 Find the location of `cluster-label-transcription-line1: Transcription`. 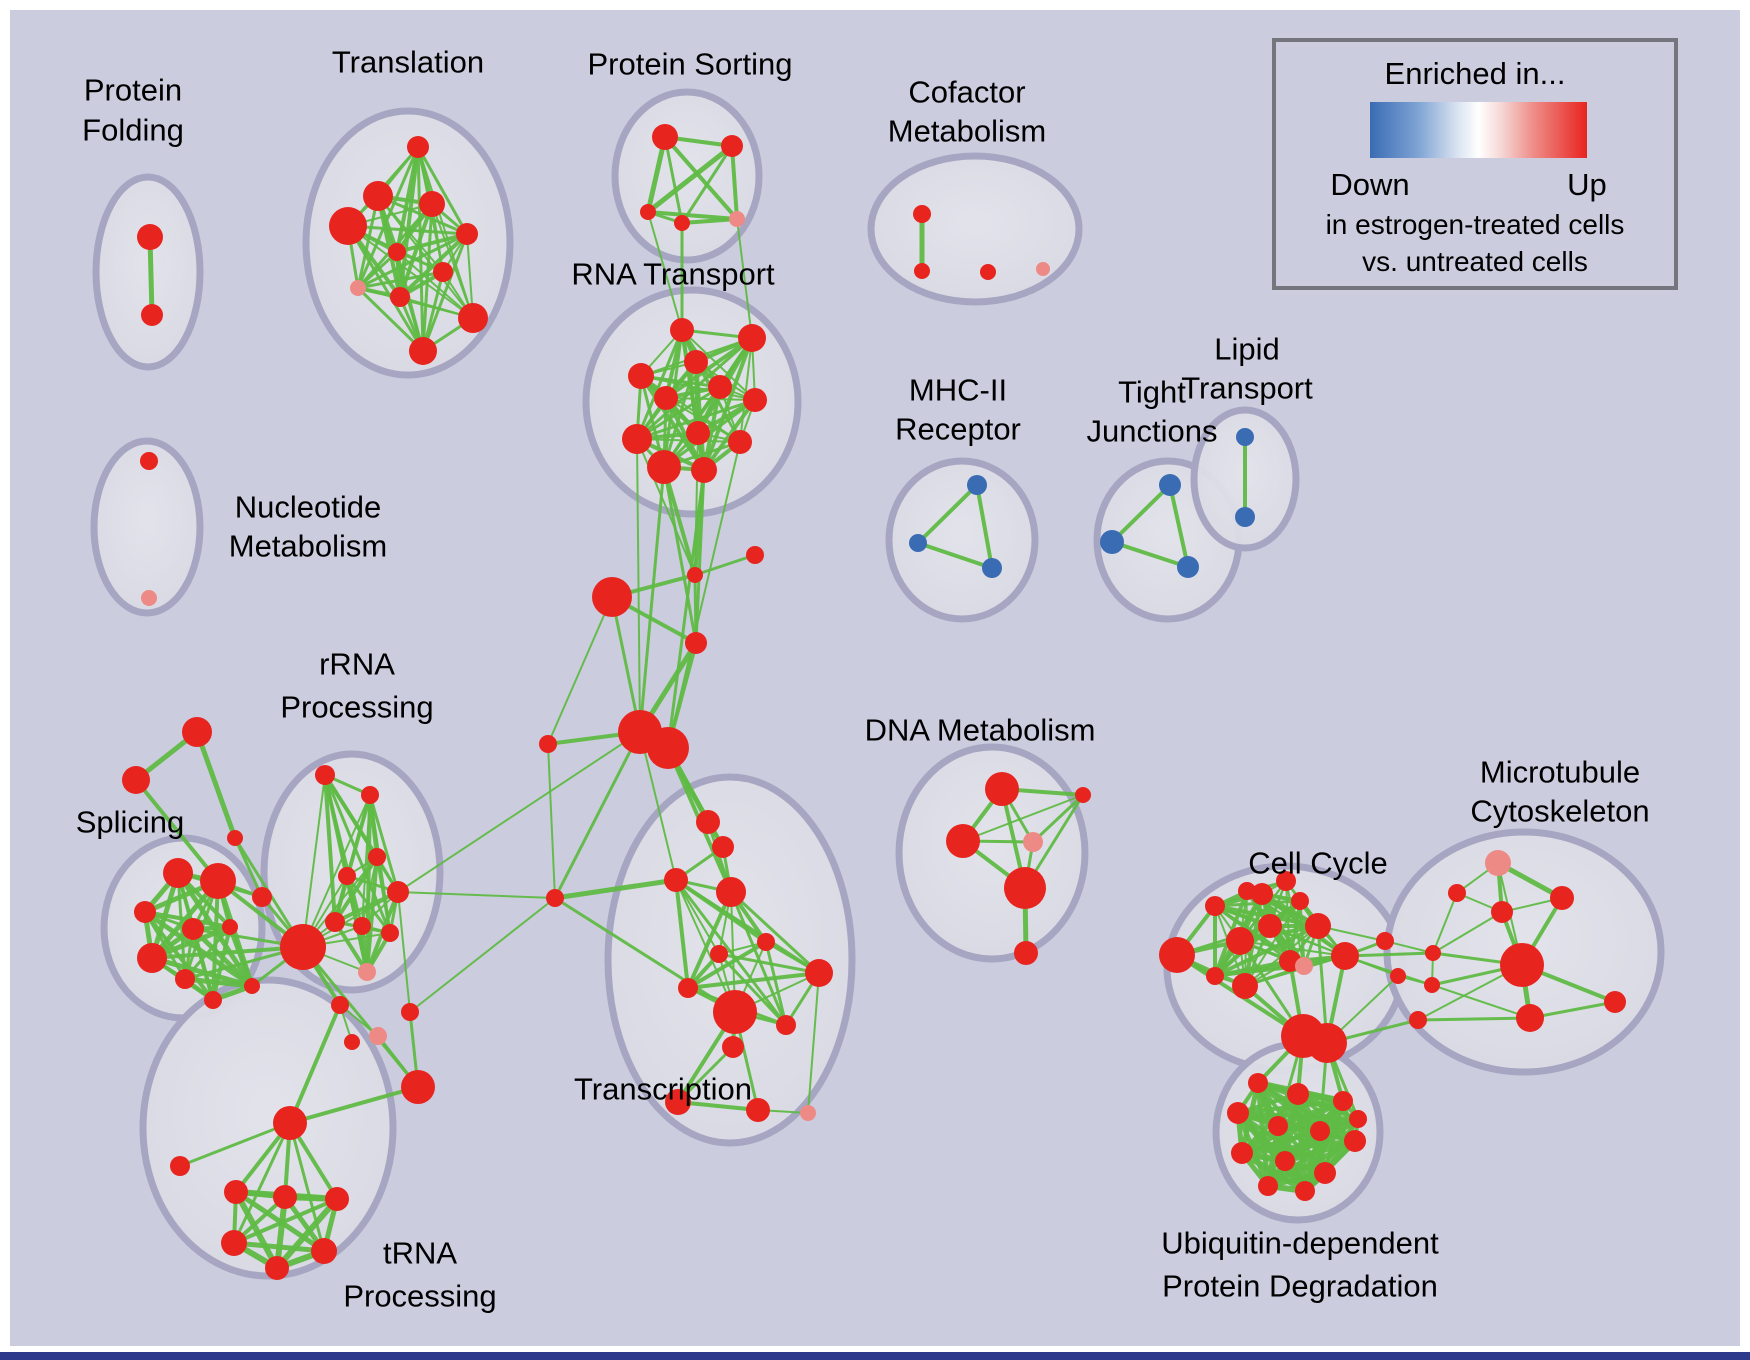

cluster-label-transcription-line1: Transcription is located at coordinates (663, 1089).